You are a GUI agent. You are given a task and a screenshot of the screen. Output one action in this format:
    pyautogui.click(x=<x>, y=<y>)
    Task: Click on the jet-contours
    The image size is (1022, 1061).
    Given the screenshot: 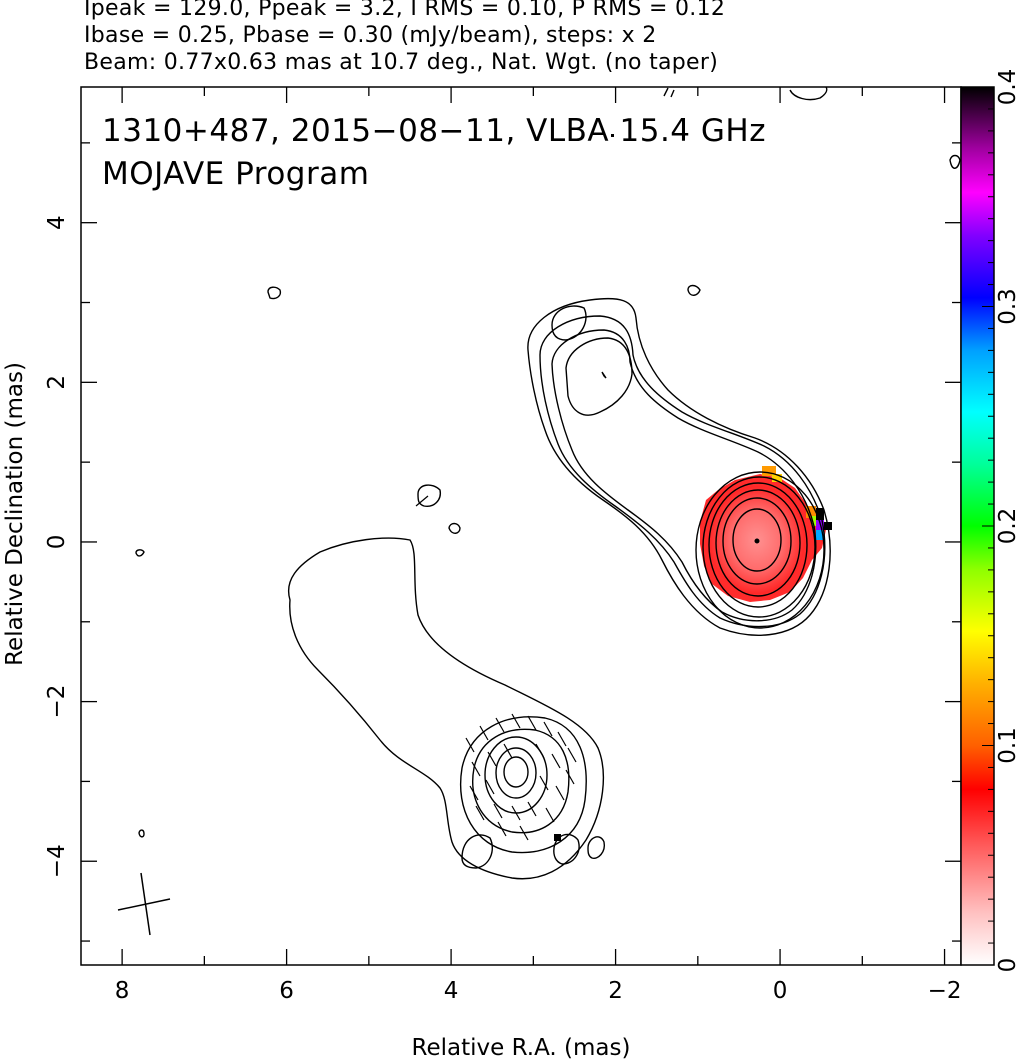 What is the action you would take?
    pyautogui.click(x=679, y=466)
    